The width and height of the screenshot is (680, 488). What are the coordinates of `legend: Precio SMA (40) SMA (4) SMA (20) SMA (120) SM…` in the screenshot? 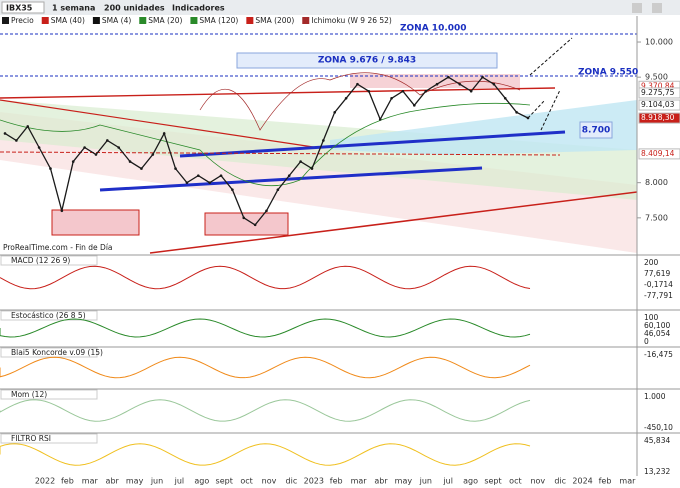 It's located at (197, 20).